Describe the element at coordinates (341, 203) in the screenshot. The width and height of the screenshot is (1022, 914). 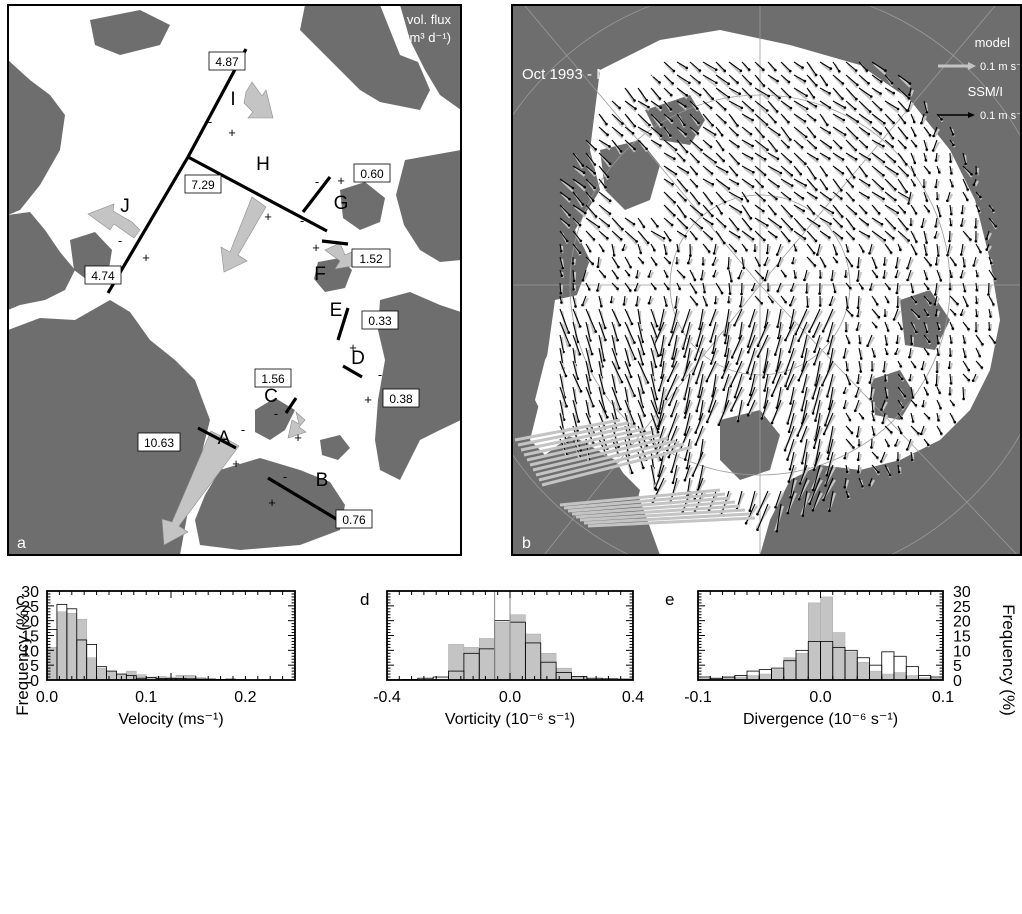
I see `section-label-G: G` at that location.